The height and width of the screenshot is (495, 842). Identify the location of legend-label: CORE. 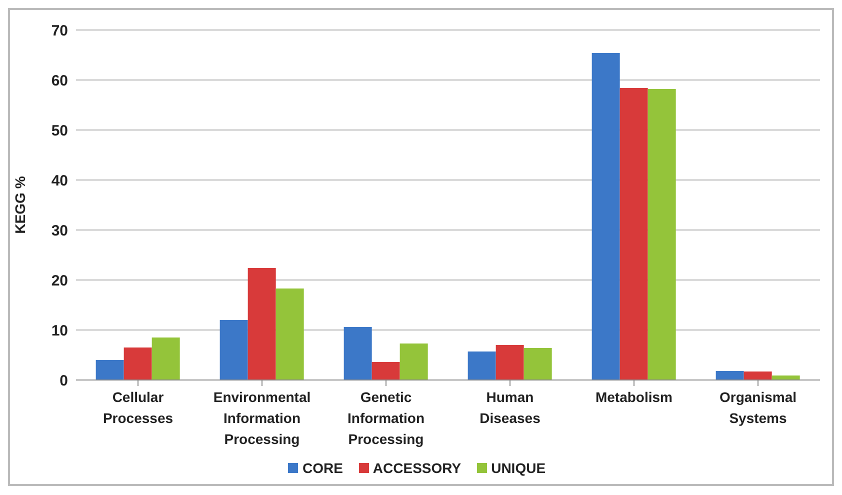
(322, 468).